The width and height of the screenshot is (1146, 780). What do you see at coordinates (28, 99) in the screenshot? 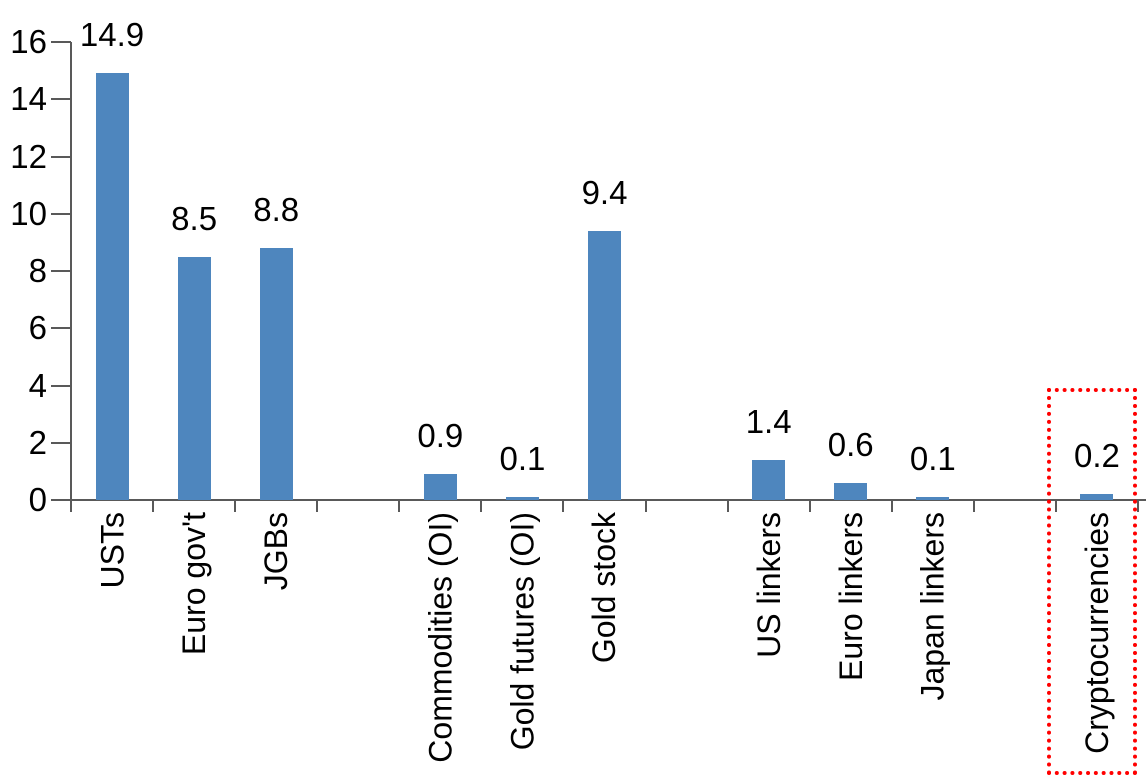
I see `y-tick-label: 14` at bounding box center [28, 99].